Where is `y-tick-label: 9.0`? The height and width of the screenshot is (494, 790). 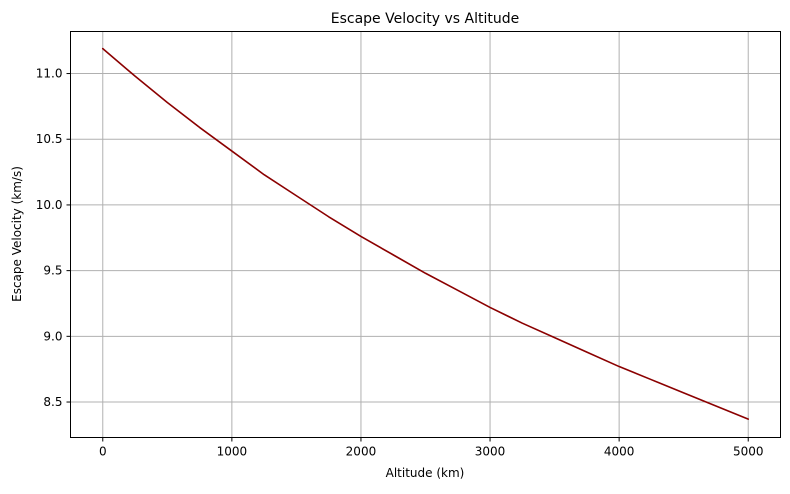 y-tick-label: 9.0 is located at coordinates (52, 336).